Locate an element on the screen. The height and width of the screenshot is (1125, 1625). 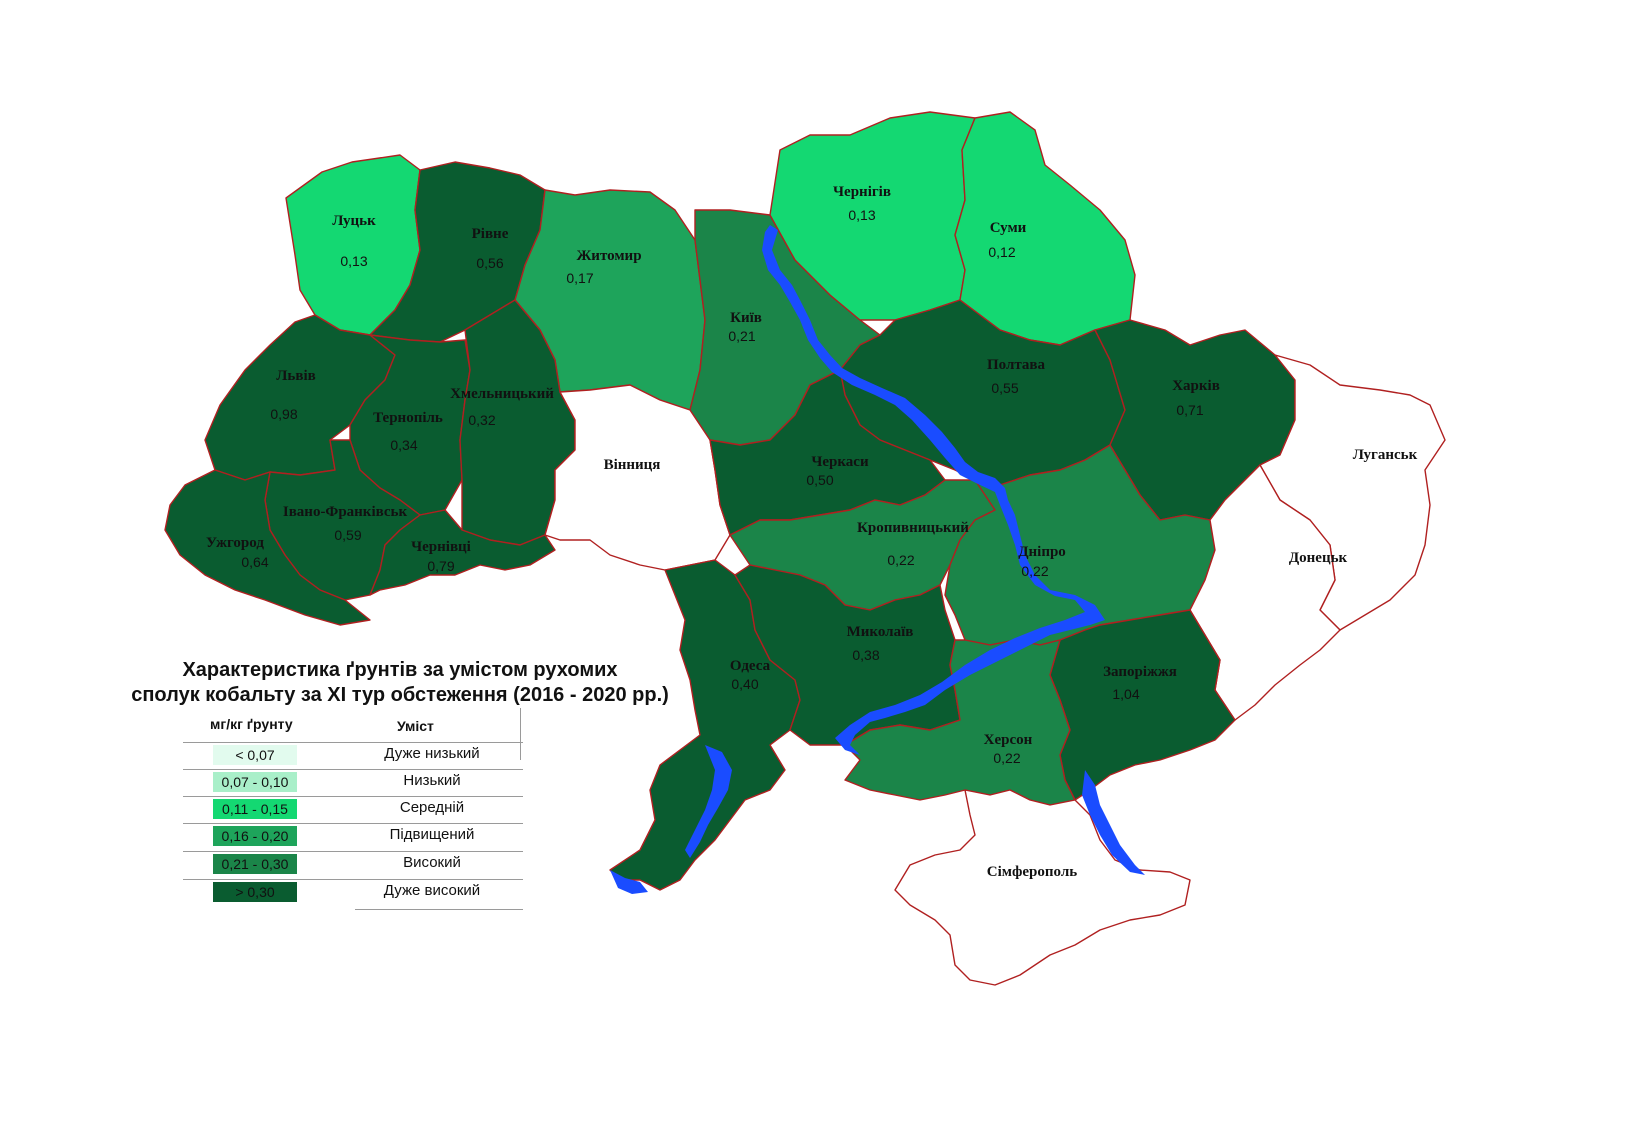
legend-label: Високий is located at coordinates (432, 862).